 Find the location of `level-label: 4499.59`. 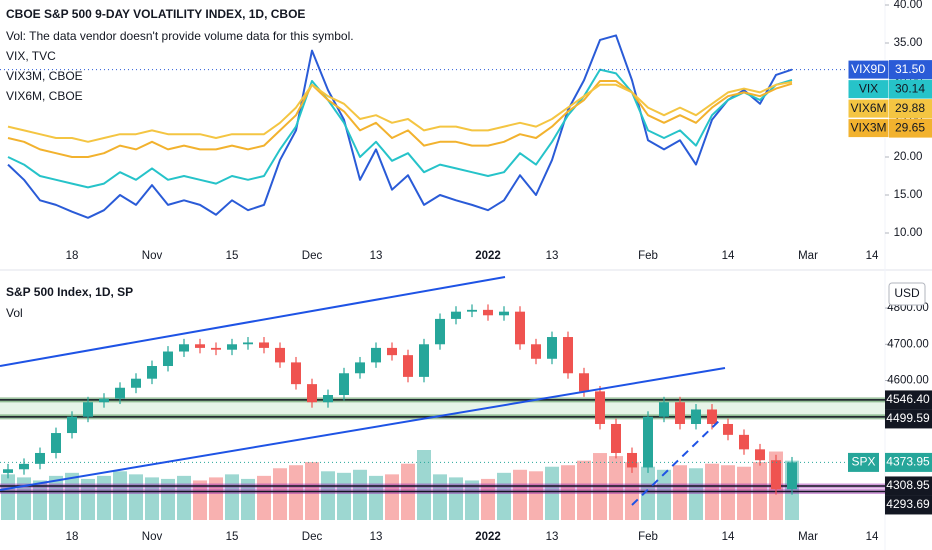

level-label: 4499.59 is located at coordinates (908, 418).